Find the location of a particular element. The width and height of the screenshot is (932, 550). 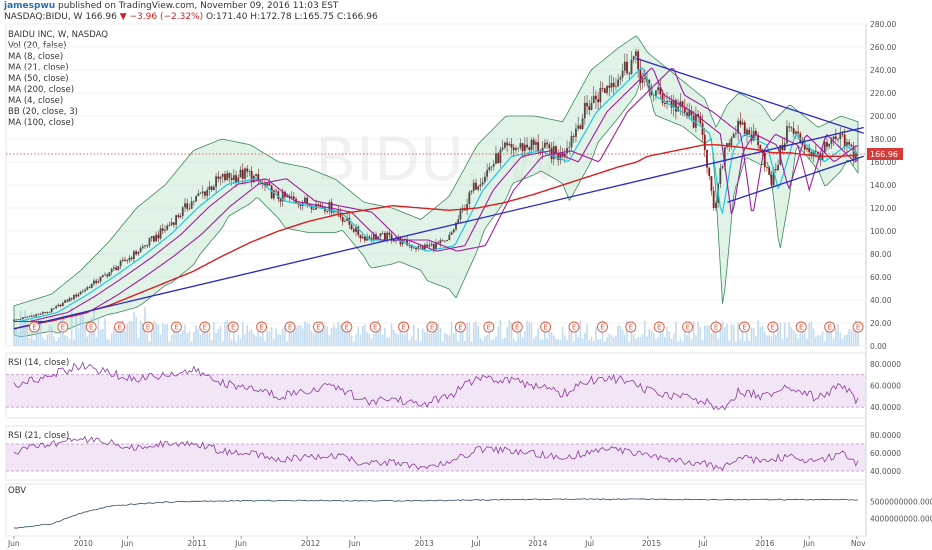

indicator-item: BAIDU INC, W, NASDAQ is located at coordinates (58, 35).